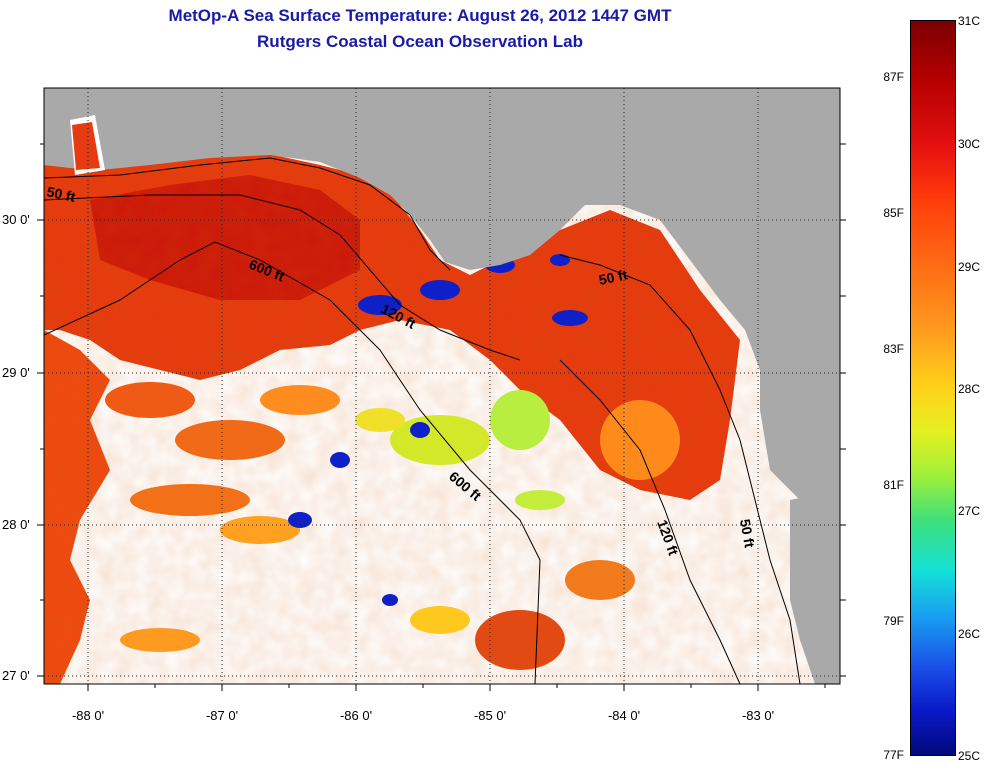 This screenshot has width=992, height=770. Describe the element at coordinates (222, 715) in the screenshot. I see `lon-label-87: -87 0'` at that location.